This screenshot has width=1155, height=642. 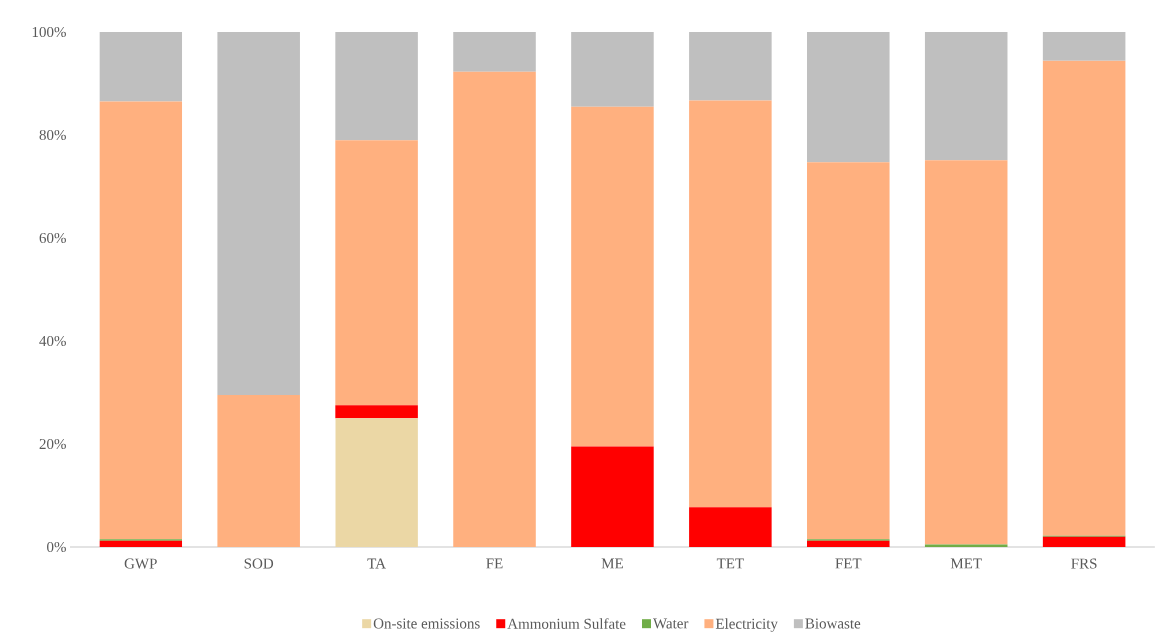 What do you see at coordinates (426, 623) in the screenshot?
I see `legend-label: On-site emissions` at bounding box center [426, 623].